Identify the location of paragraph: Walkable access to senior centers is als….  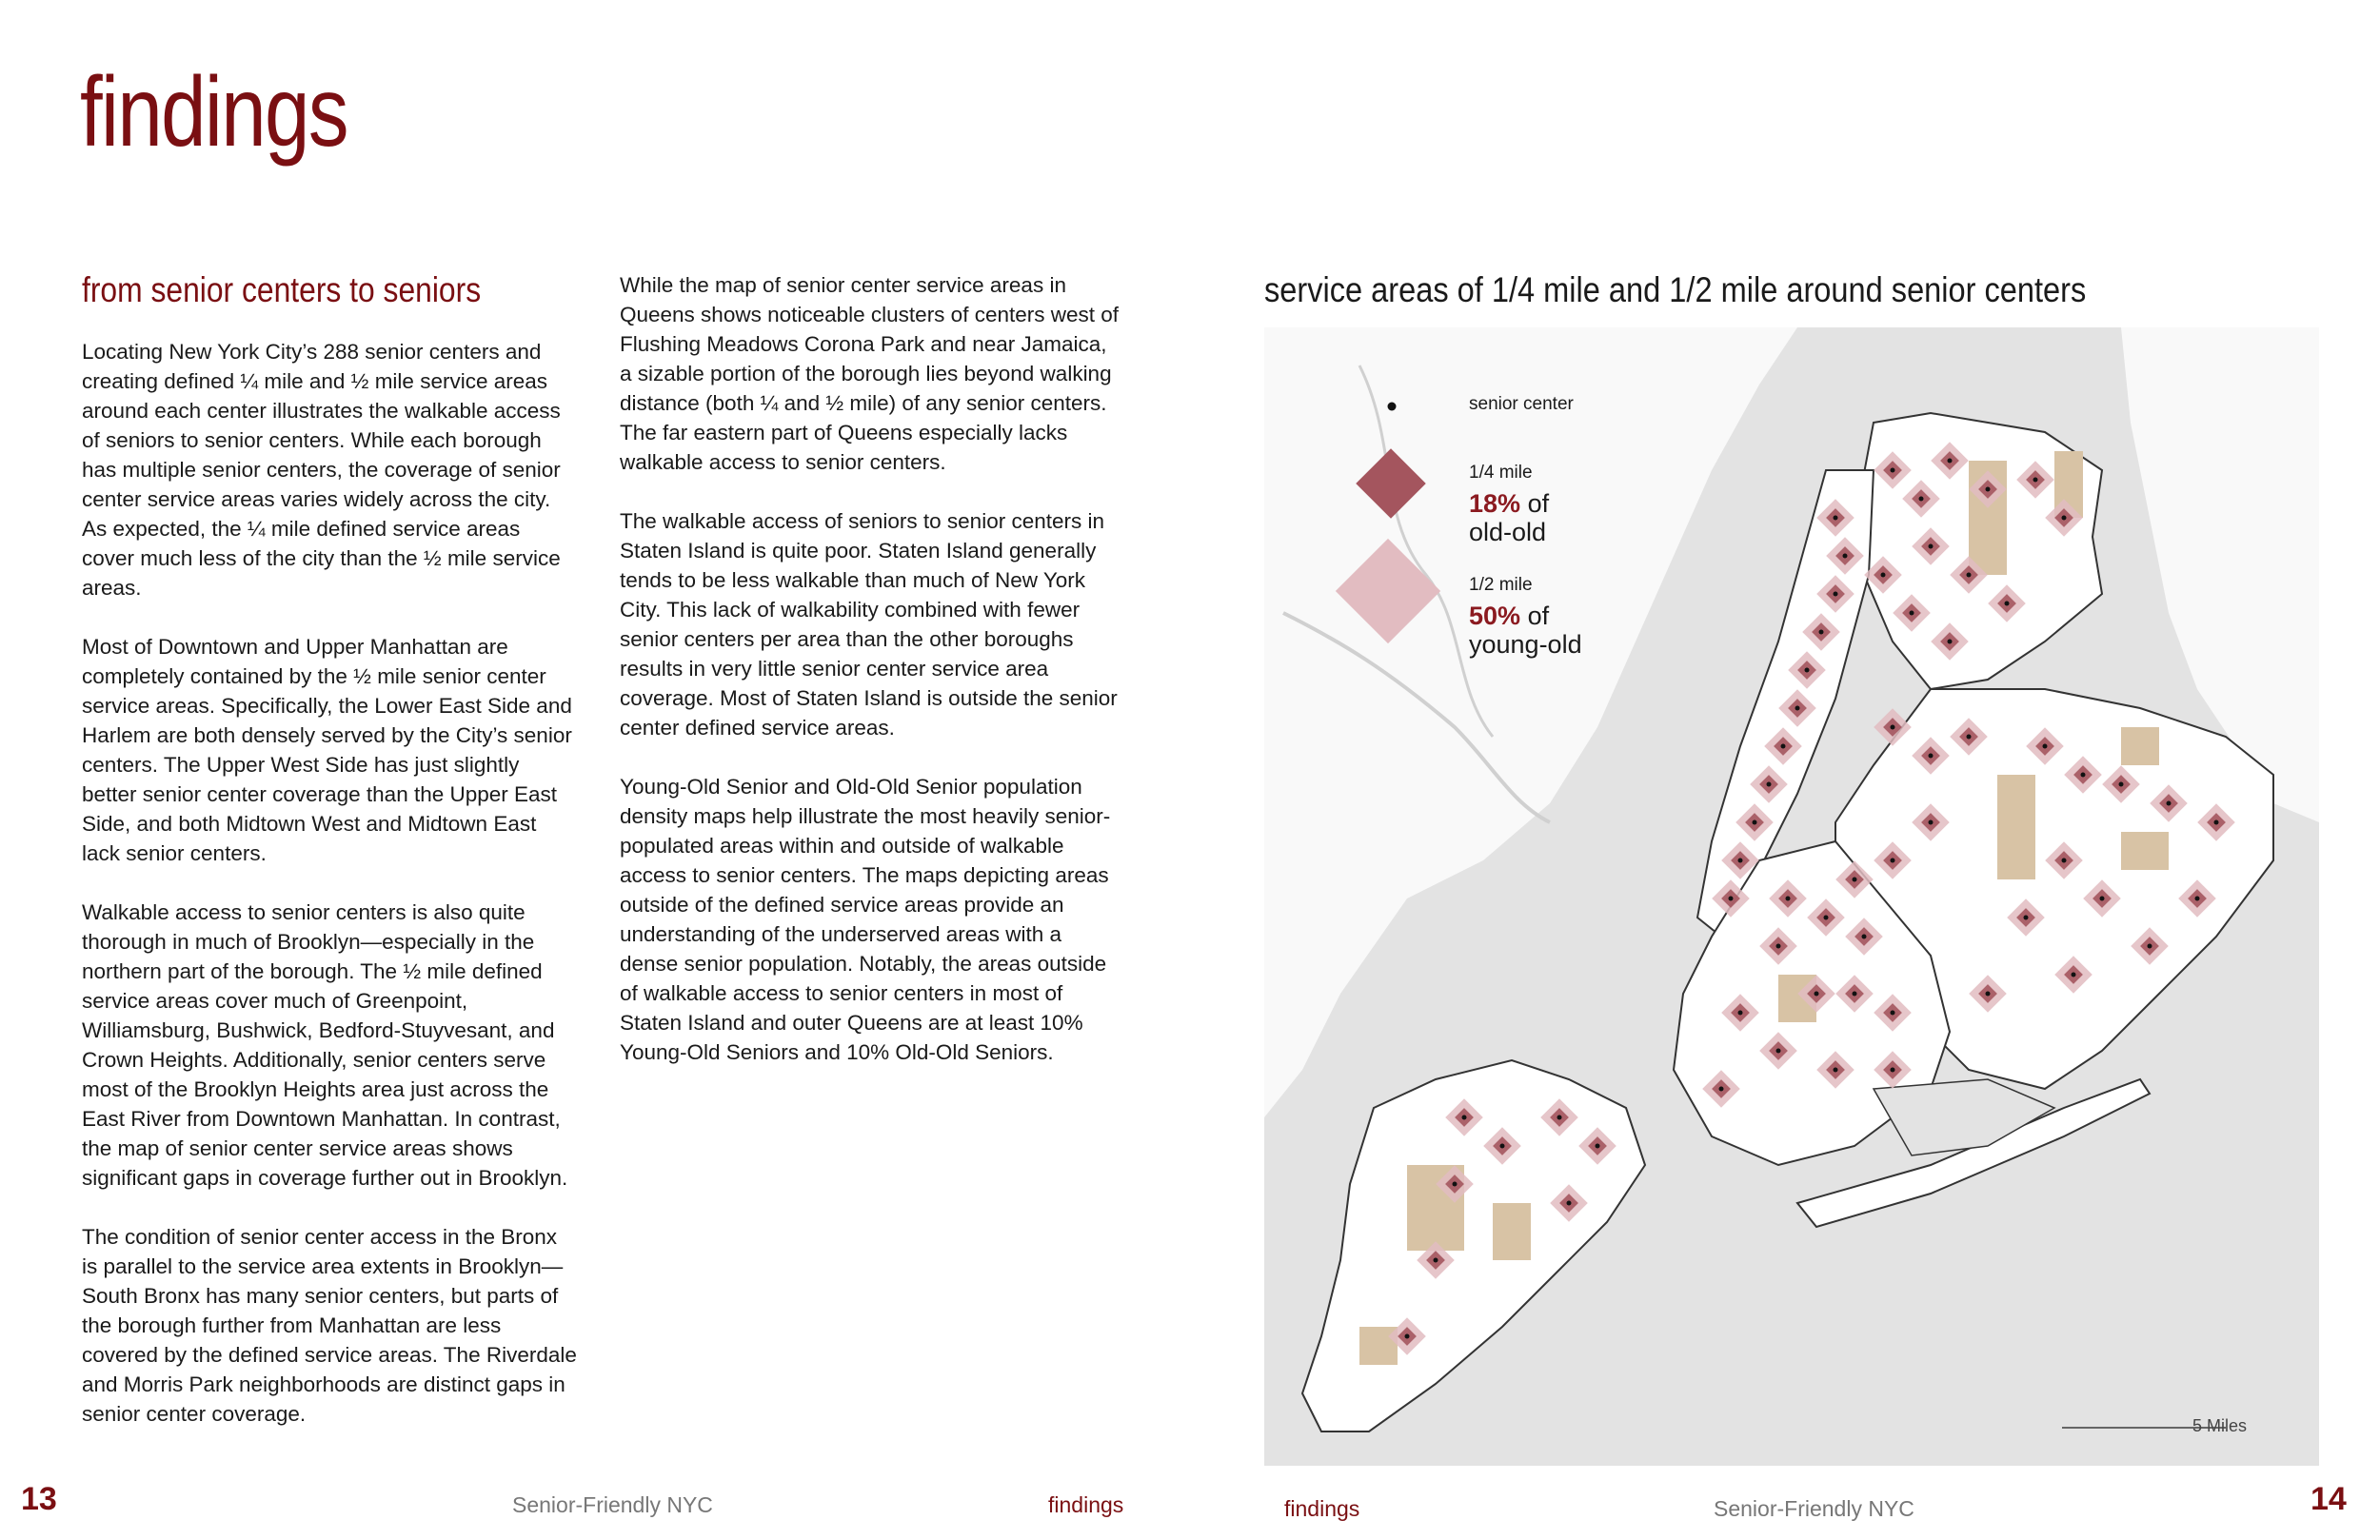
(325, 1045).